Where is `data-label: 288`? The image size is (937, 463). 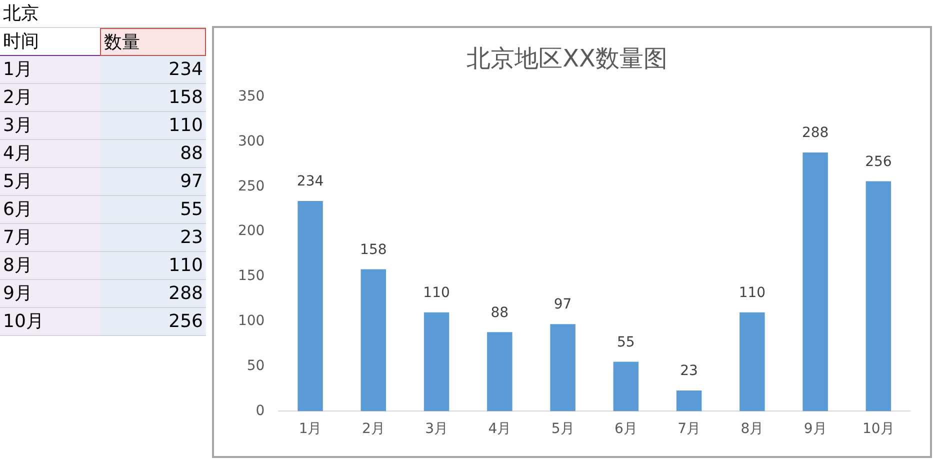
data-label: 288 is located at coordinates (815, 133).